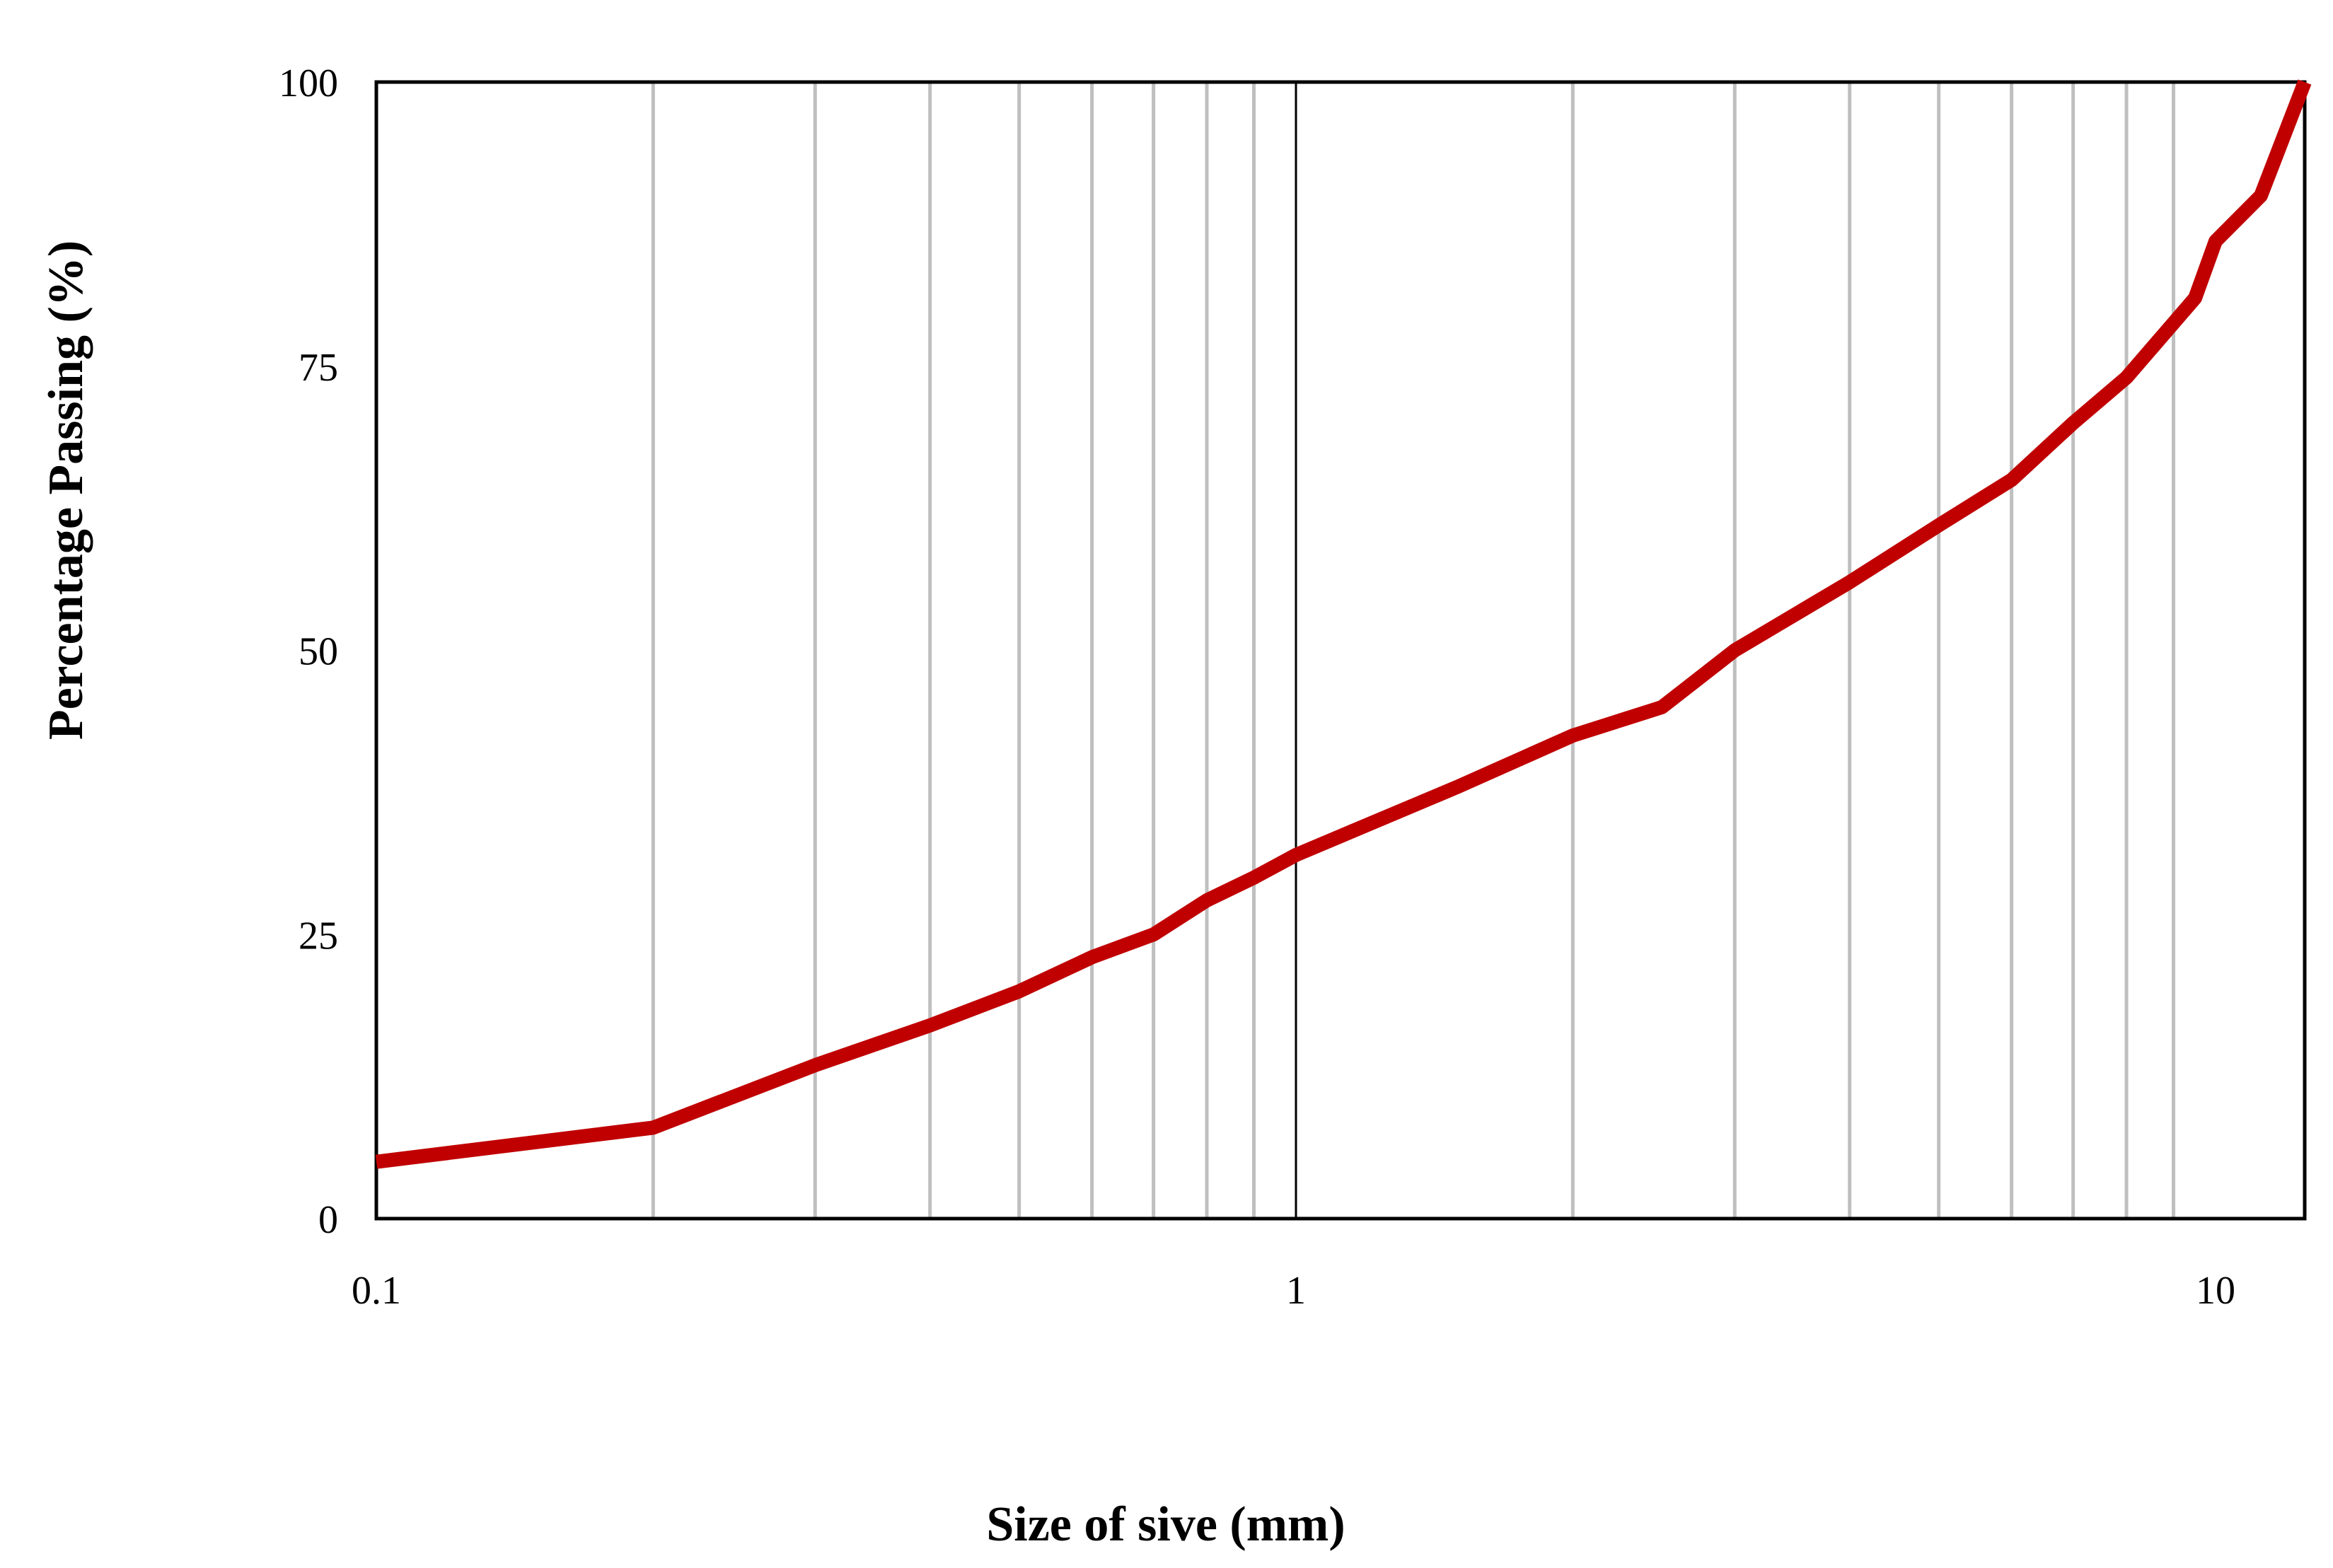 This screenshot has height=1568, width=2333. I want to click on x-tick-label: 10, so click(2215, 1291).